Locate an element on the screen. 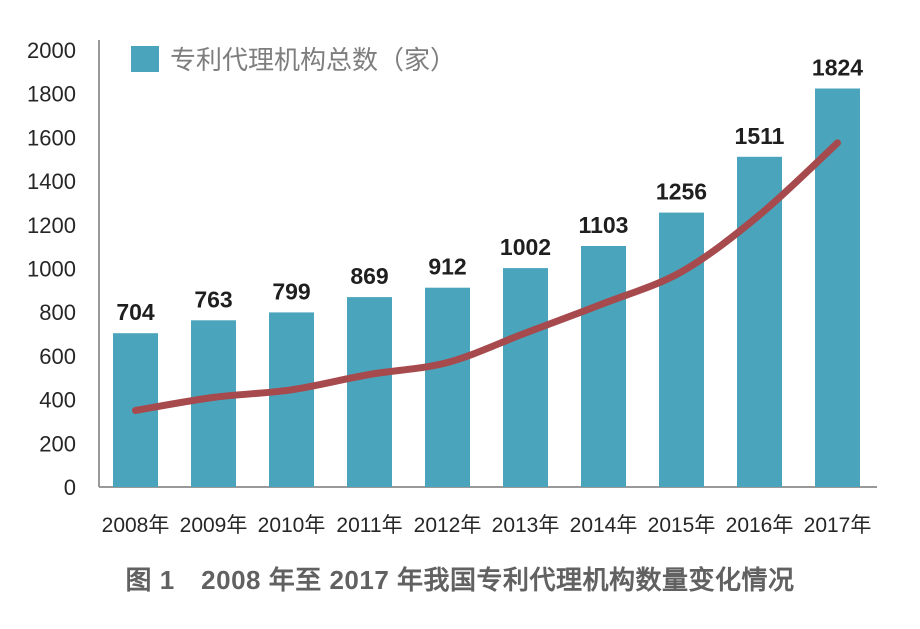 Image resolution: width=920 pixels, height=629 pixels. y-axis-tick-label: 200 is located at coordinates (57, 443).